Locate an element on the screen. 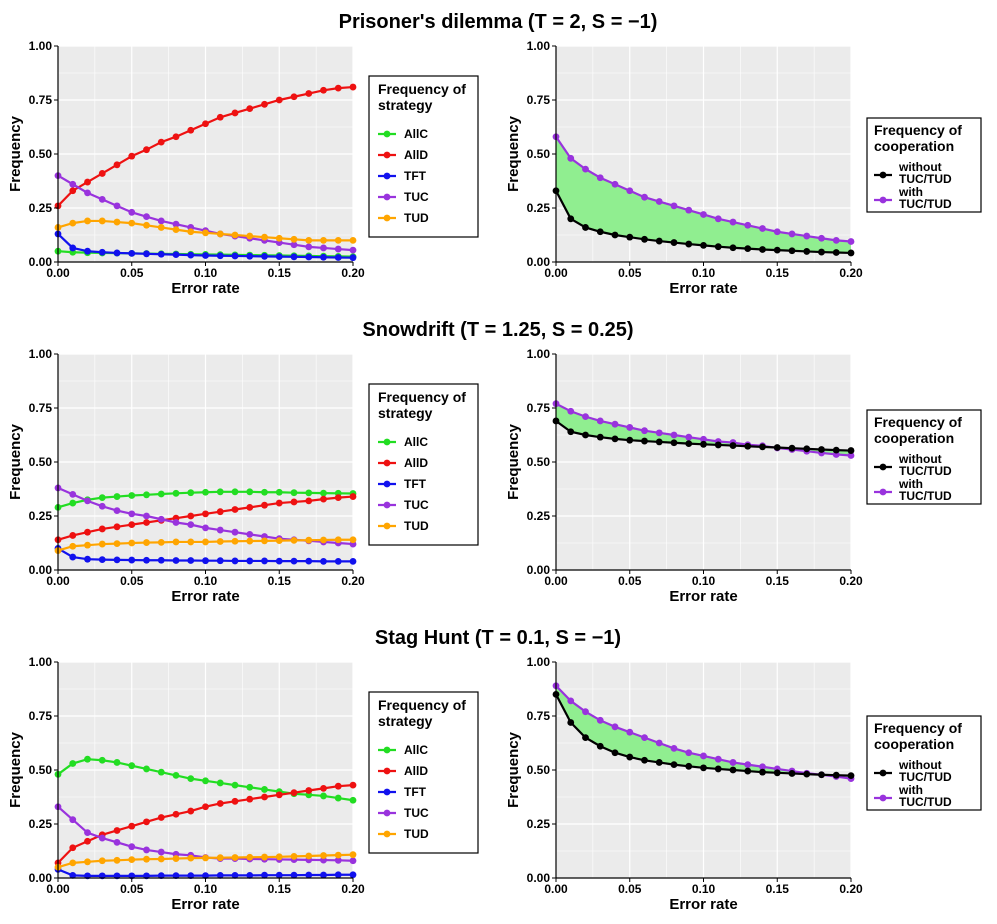 The width and height of the screenshot is (997, 924). legend-label: AllD is located at coordinates (416, 155).